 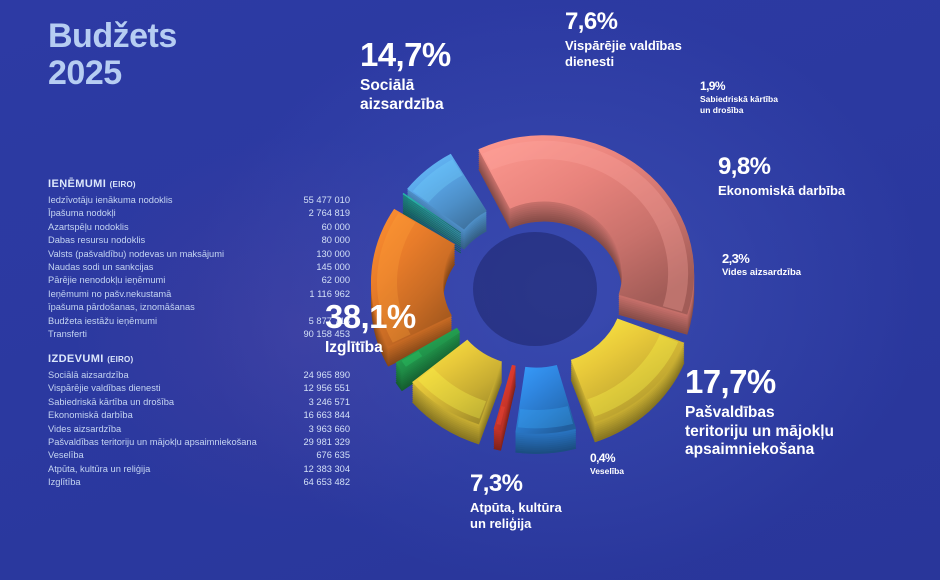 What do you see at coordinates (199, 240) in the screenshot?
I see `table-row: Dabas resursu nodoklis 80 000` at bounding box center [199, 240].